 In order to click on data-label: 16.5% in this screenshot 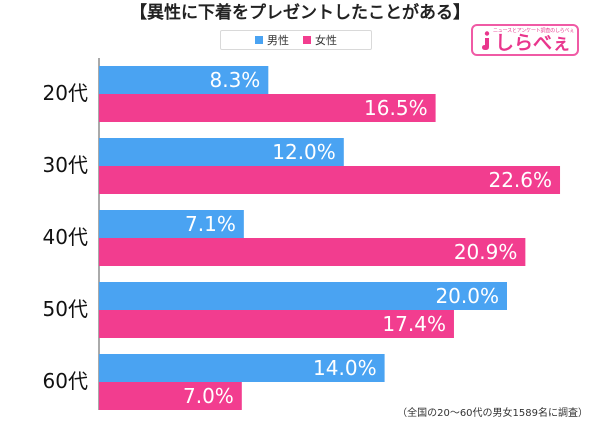, I will do `click(396, 108)`.